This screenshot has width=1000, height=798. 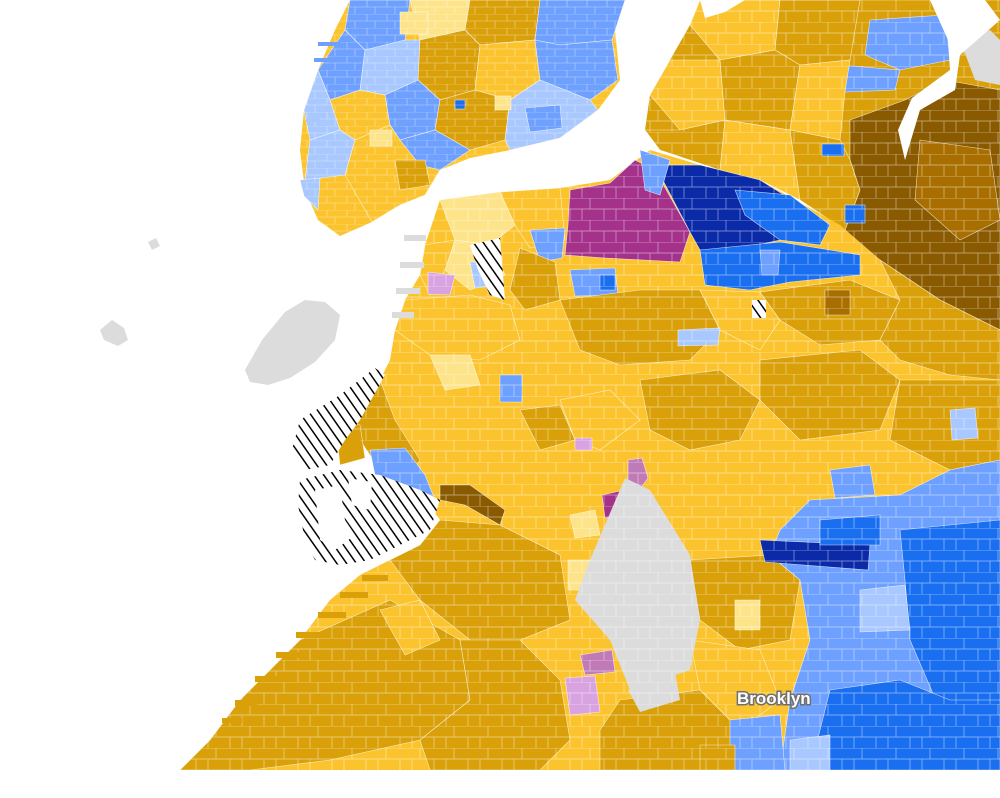 I want to click on queens-landmass, so click(x=822, y=165).